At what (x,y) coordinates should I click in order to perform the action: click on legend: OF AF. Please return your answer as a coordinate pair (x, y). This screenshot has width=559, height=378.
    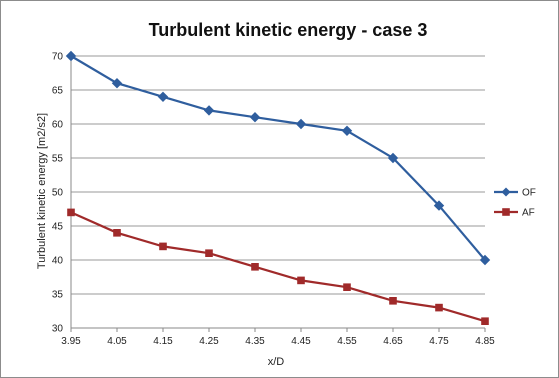
    Looking at the image, I should click on (515, 203).